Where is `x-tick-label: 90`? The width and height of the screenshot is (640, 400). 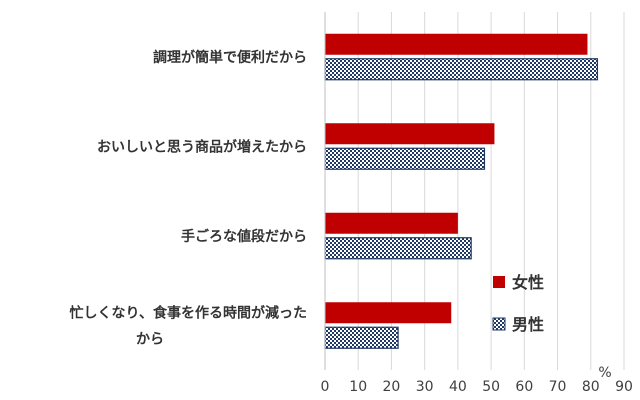 x-tick-label: 90 is located at coordinates (624, 387).